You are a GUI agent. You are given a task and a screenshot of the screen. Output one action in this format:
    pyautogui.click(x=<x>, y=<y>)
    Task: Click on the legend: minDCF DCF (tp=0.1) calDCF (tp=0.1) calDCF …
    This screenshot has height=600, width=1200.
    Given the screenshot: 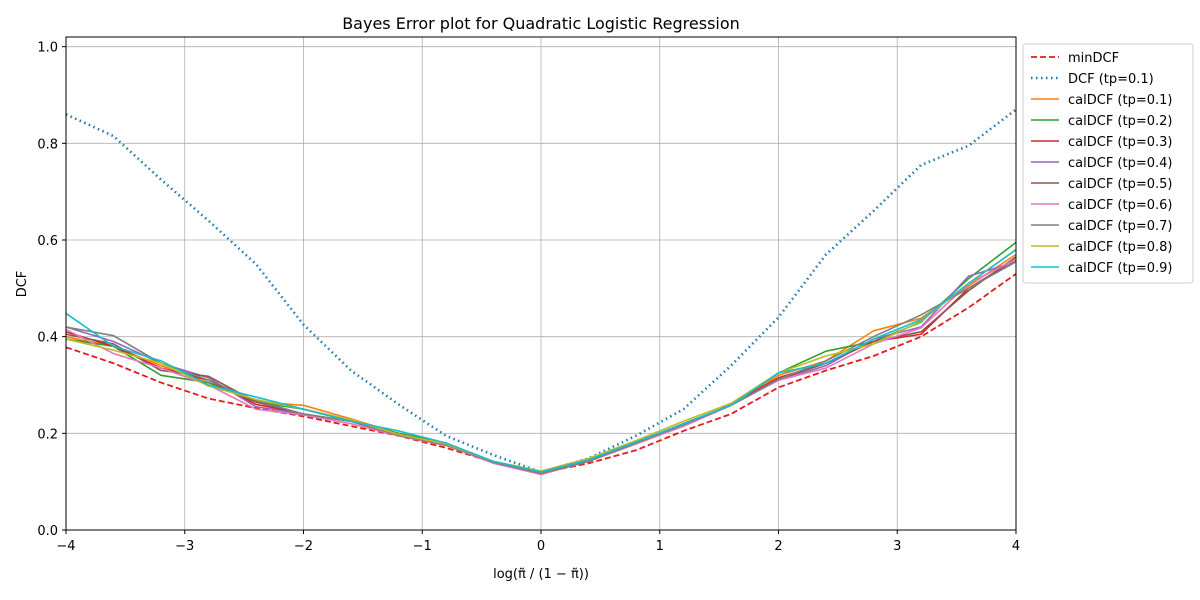 What is the action you would take?
    pyautogui.click(x=1108, y=163)
    